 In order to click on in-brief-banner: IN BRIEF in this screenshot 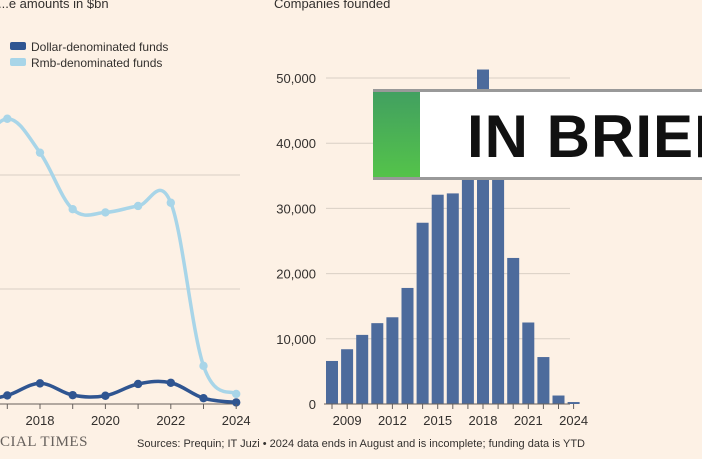, I will do `click(537, 134)`.